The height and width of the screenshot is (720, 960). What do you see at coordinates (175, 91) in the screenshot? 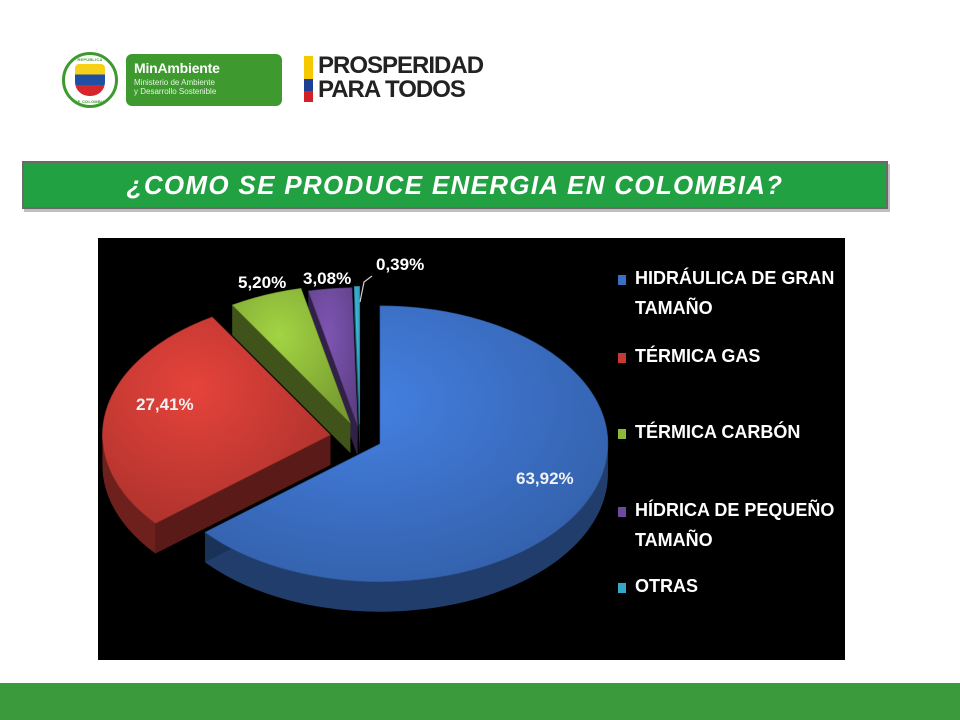
I see `ministry-subtitle-line-2: y Desarrollo Sostenible` at bounding box center [175, 91].